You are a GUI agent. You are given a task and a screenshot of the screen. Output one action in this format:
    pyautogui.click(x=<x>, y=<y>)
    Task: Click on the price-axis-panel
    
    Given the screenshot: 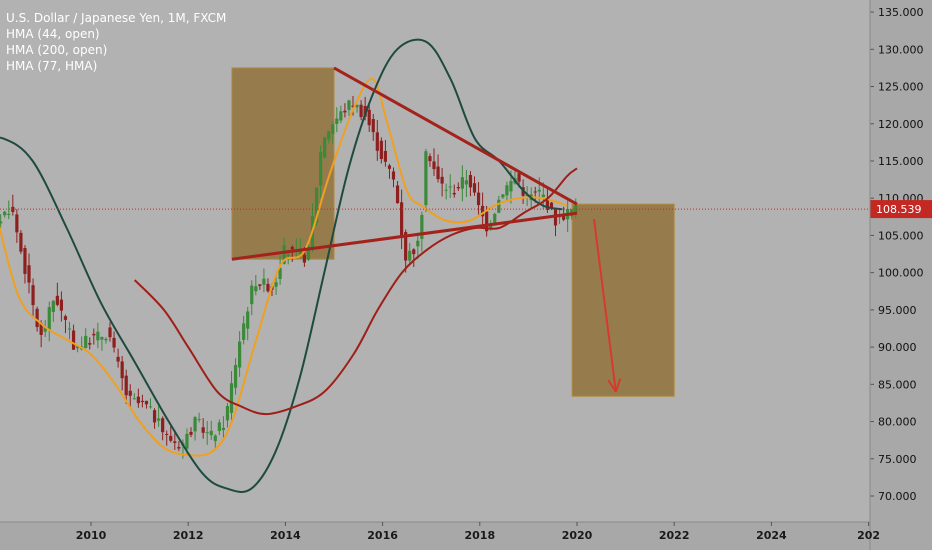 What is the action you would take?
    pyautogui.click(x=901, y=275)
    